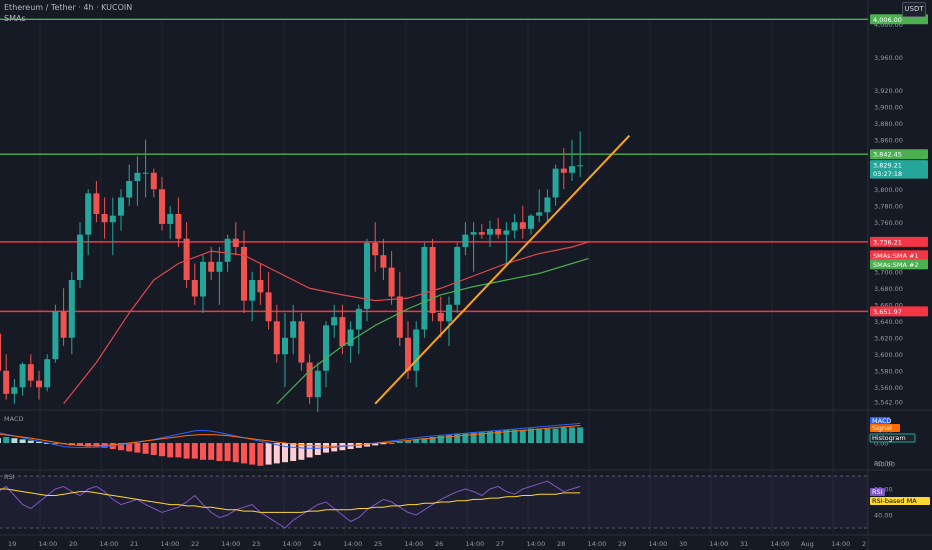  Describe the element at coordinates (683, 544) in the screenshot. I see `time-tick-label: 30` at that location.